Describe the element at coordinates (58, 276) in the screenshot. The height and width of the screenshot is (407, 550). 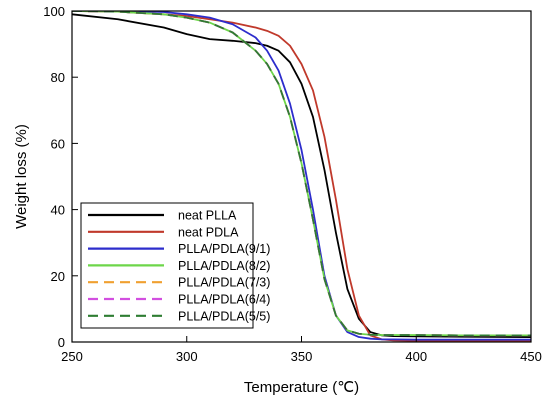
I see `y-tick-label: 20` at that location.